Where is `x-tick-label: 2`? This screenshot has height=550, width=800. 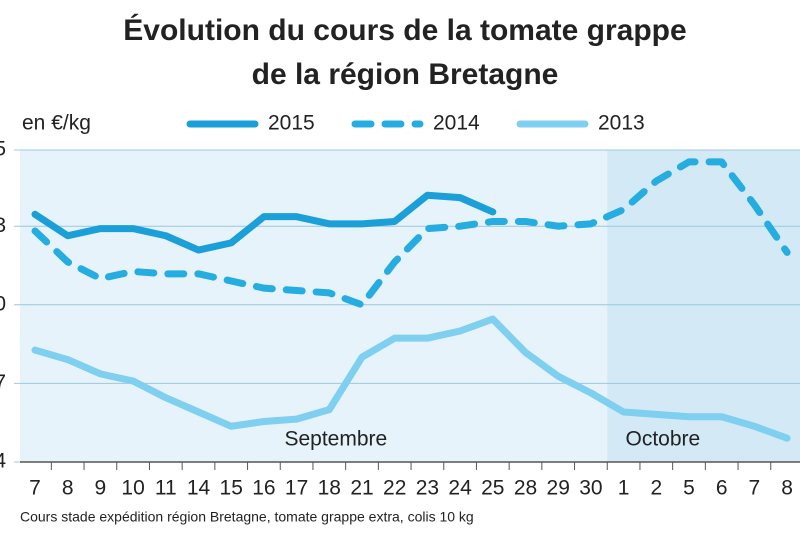
x-tick-label: 2 is located at coordinates (656, 488).